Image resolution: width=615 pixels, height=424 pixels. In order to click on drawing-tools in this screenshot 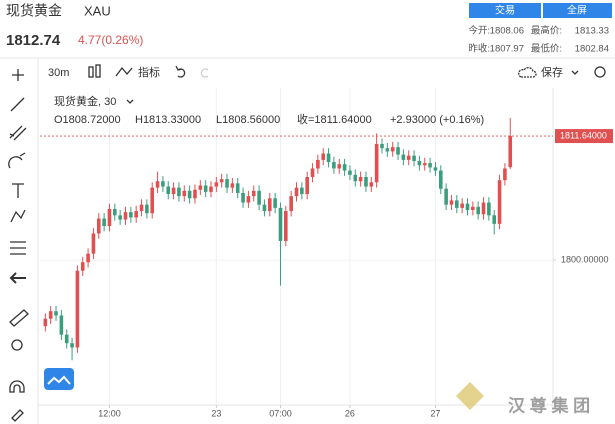, I will do `click(18, 245)`.